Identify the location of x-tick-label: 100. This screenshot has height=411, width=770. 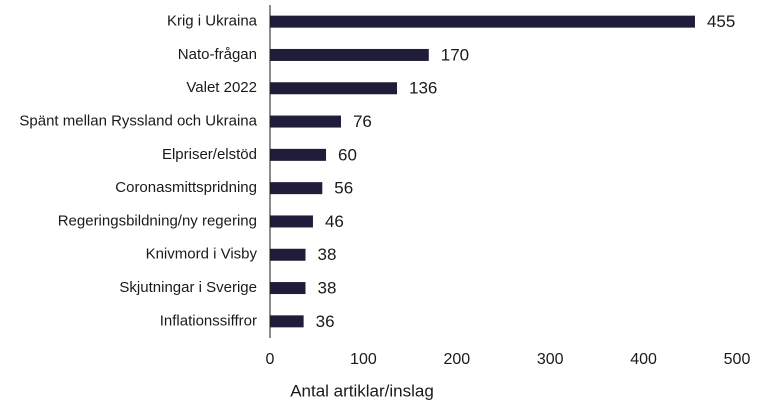
(363, 359).